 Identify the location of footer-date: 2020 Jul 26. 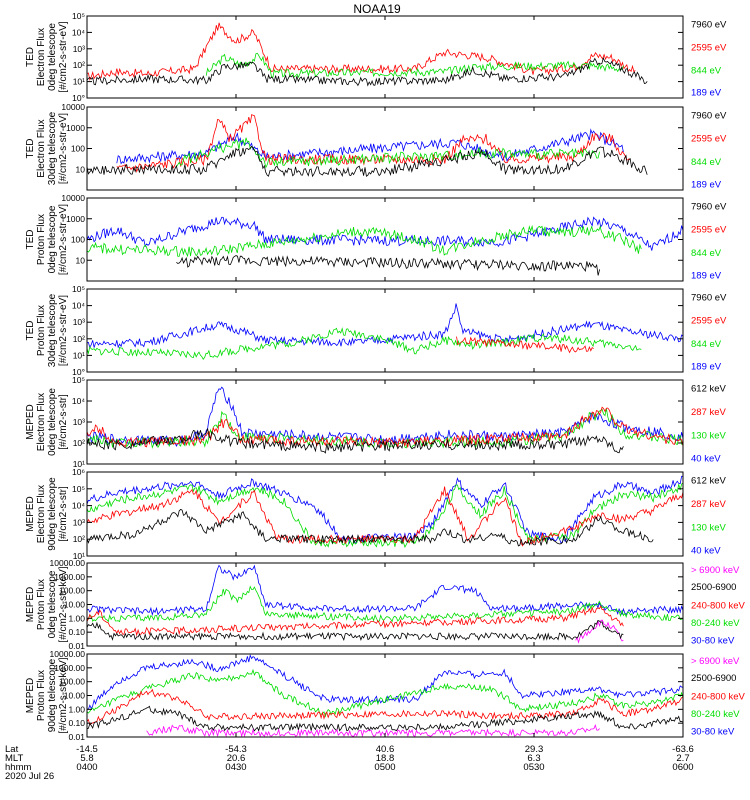
(29, 776).